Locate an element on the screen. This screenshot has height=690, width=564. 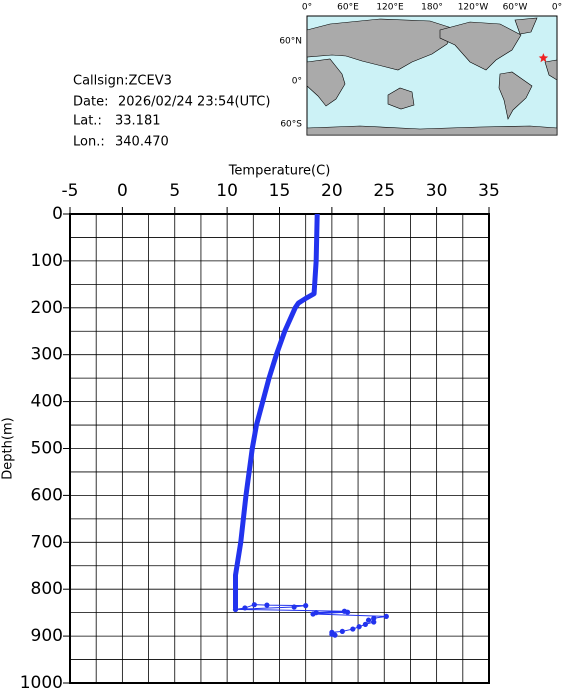
date: 2026/02/24 23:54(UTC) is located at coordinates (194, 102).